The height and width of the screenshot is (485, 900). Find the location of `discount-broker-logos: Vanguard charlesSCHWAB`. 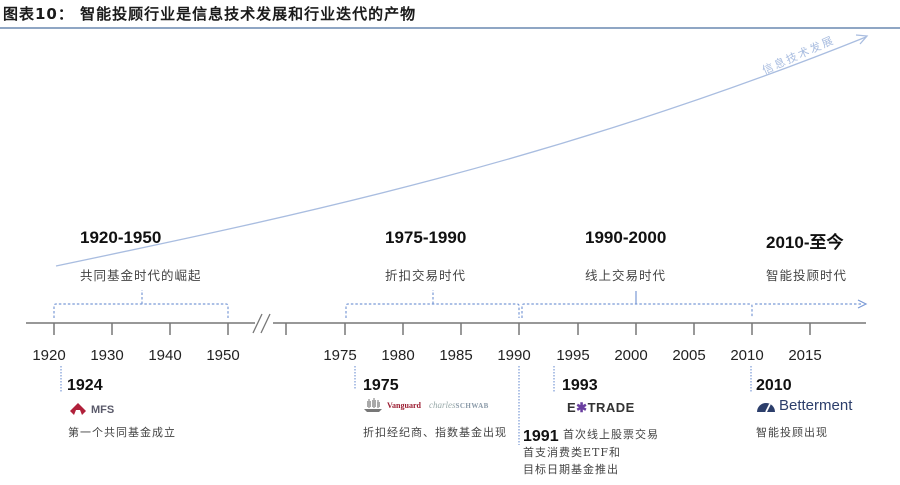

discount-broker-logos: Vanguard charlesSCHWAB is located at coordinates (425, 405).